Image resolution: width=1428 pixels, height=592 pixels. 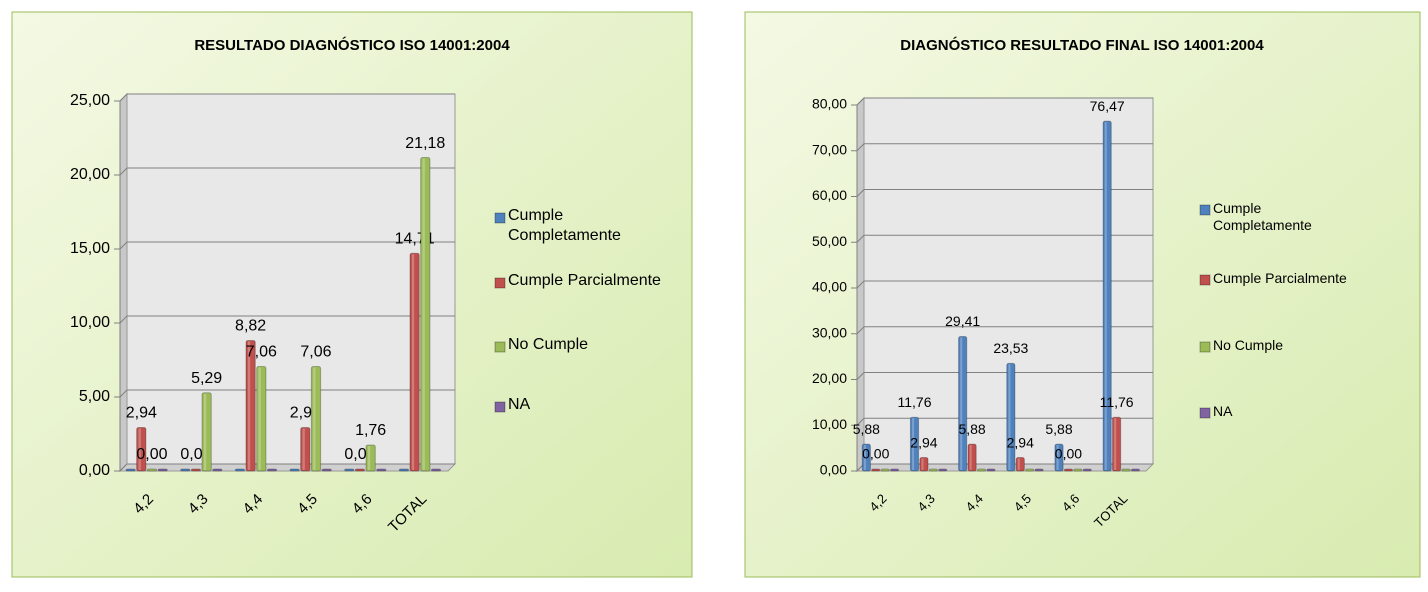 I want to click on data-label: 29,41, so click(x=962, y=321).